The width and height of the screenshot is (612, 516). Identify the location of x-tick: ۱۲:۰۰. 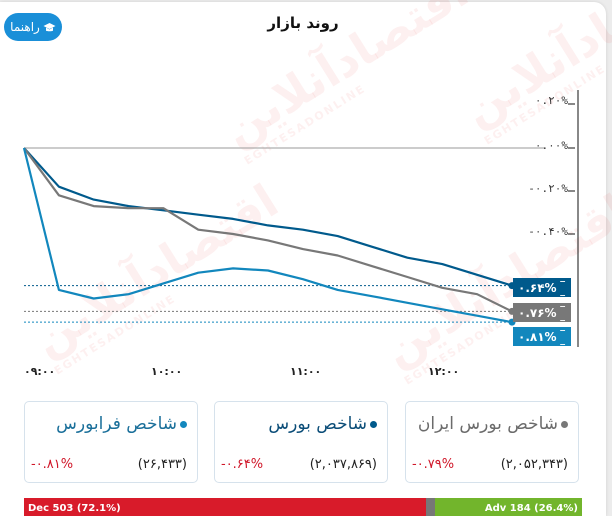
(444, 371).